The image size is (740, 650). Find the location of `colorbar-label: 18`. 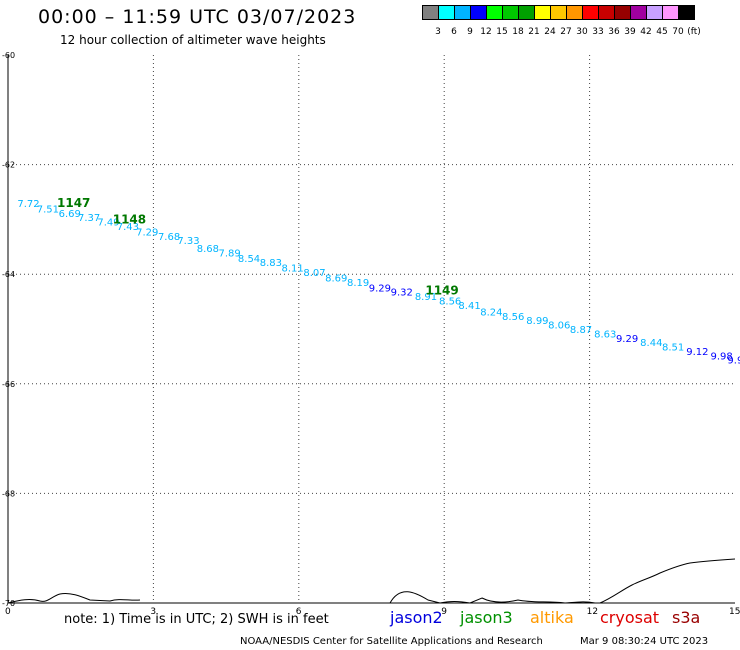

colorbar-label: 18 is located at coordinates (518, 32).